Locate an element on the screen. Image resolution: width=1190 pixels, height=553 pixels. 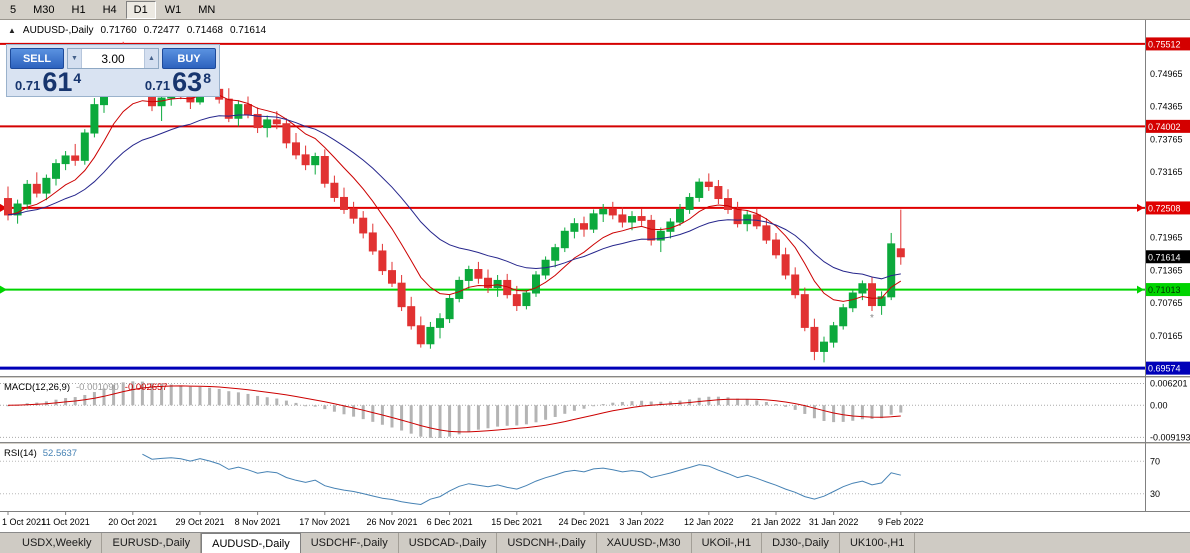
svg-text: 15 Dec 2021 is located at coordinates (516, 522).